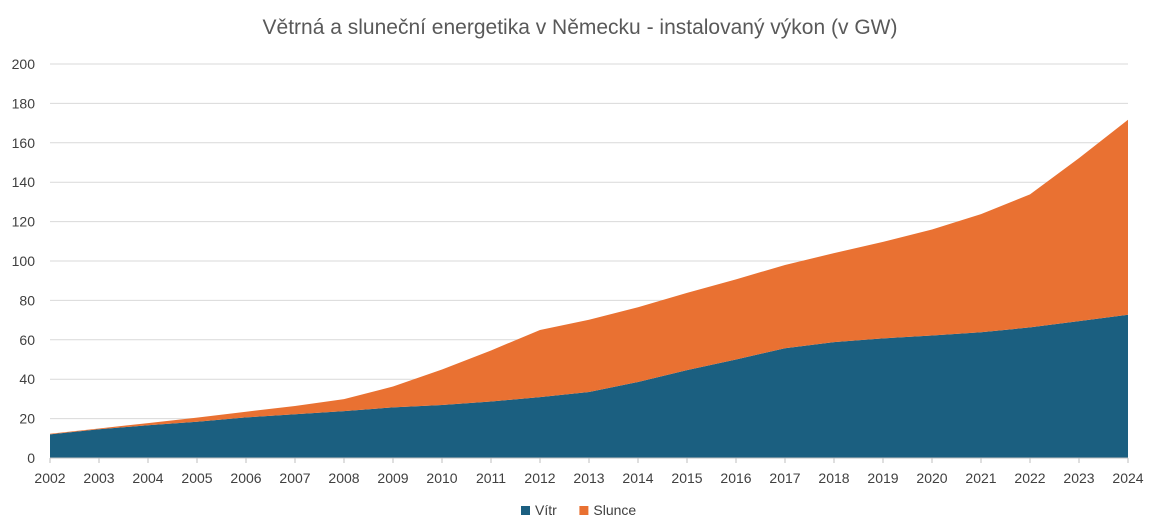 Image resolution: width=1158 pixels, height=532 pixels. I want to click on y-tick-label-180: 180, so click(24, 103).